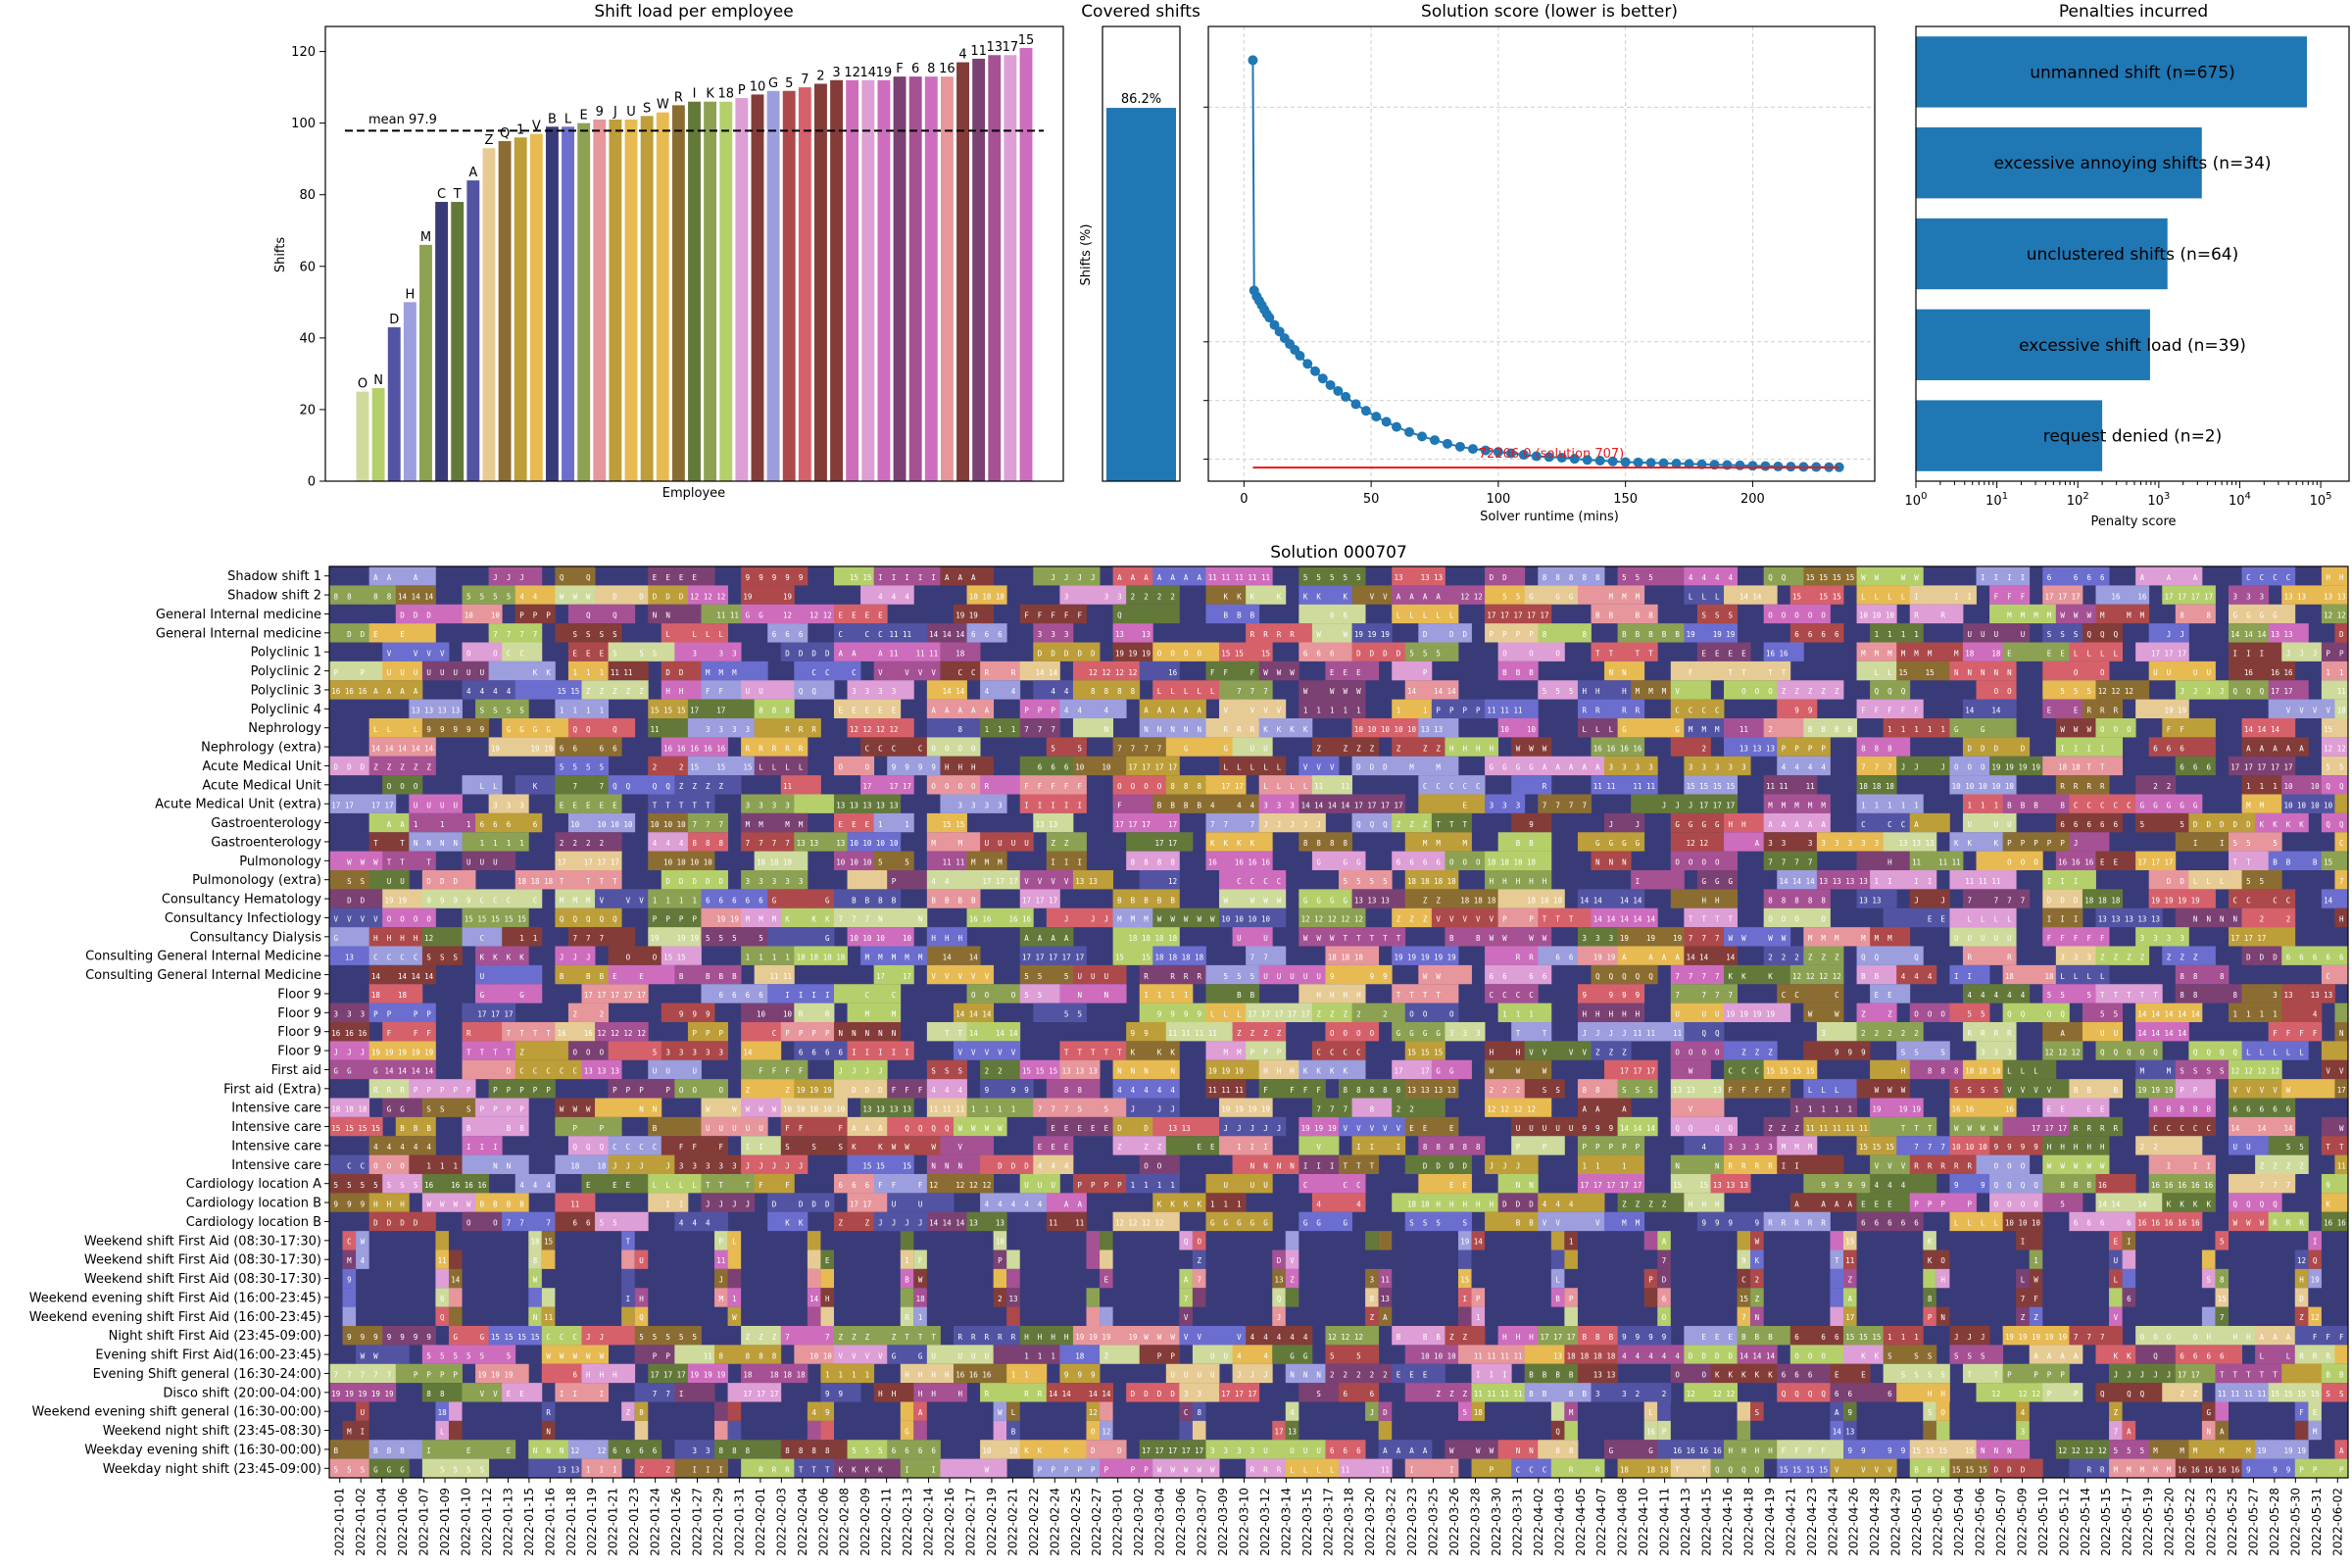  I want to click on heatmap-cell-label: 11, so click(734, 616).